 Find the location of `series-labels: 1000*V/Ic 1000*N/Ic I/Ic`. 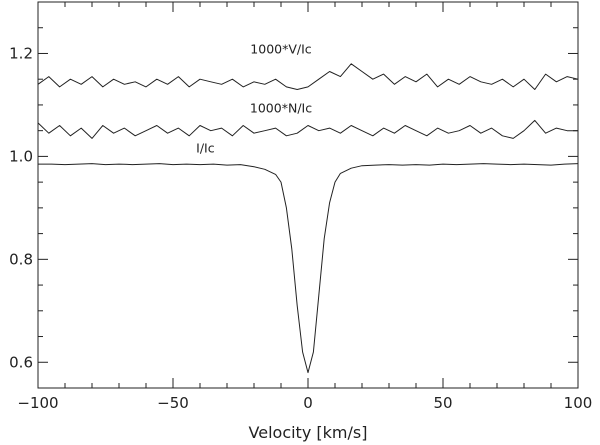

series-labels: 1000*V/Ic 1000*N/Ic I/Ic is located at coordinates (254, 98).